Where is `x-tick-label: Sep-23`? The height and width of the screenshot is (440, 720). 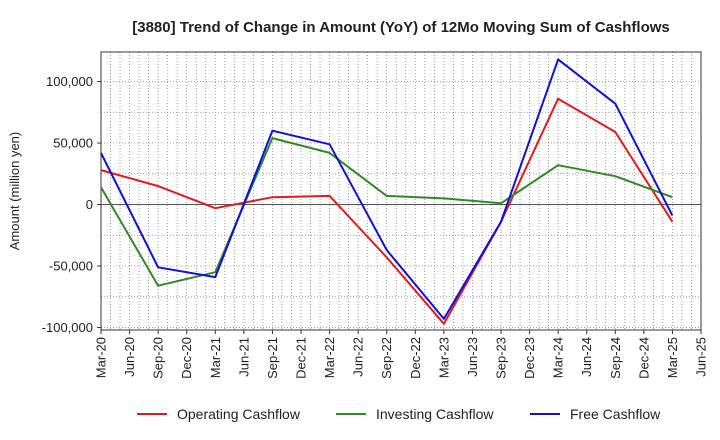
x-tick-label: Sep-23 is located at coordinates (501, 358).